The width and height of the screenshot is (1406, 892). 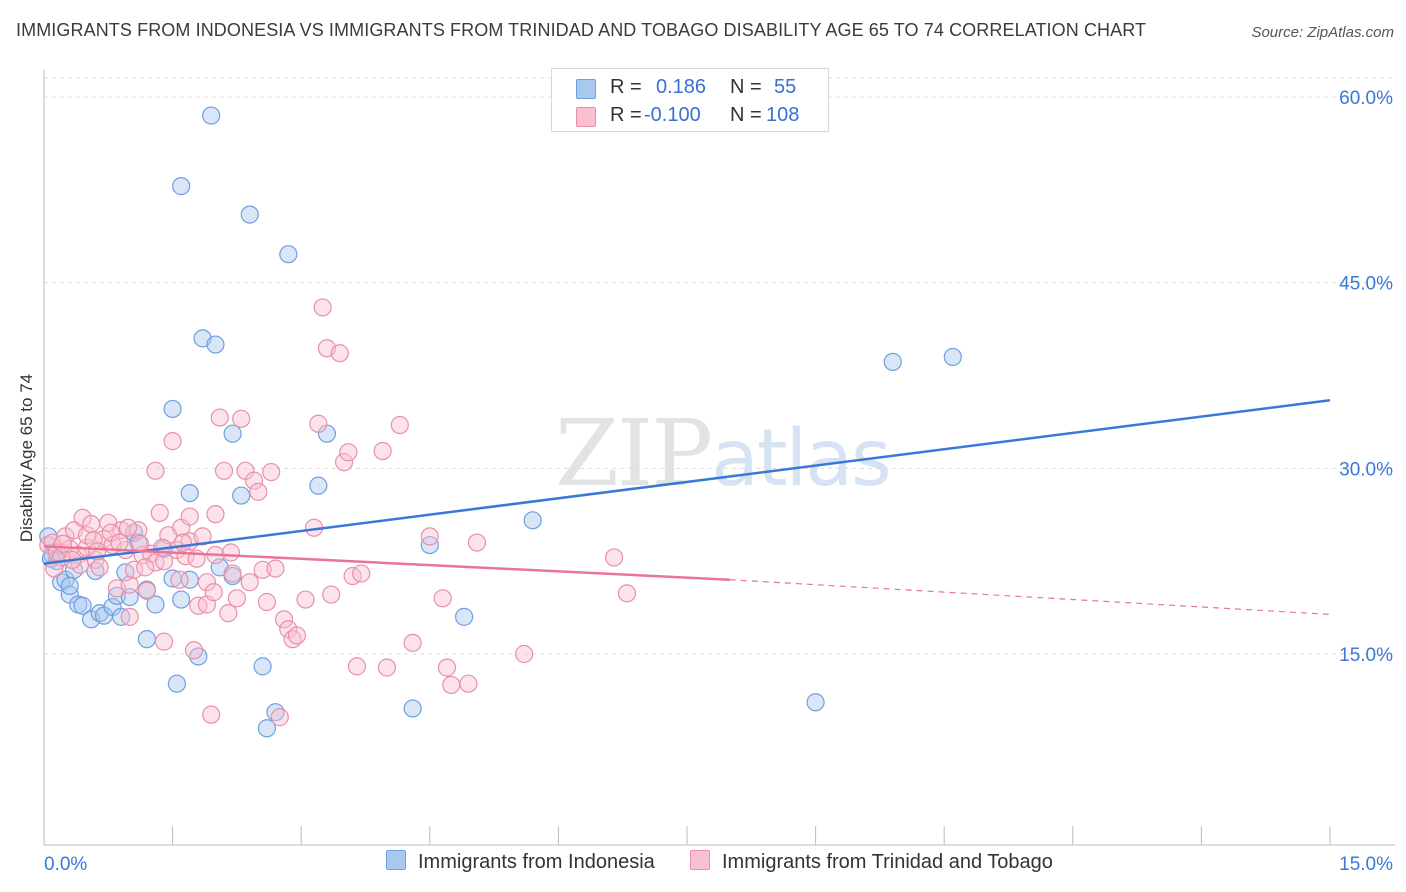 I want to click on y-axis-label: Disability Age 65 to 74, so click(x=26, y=458).